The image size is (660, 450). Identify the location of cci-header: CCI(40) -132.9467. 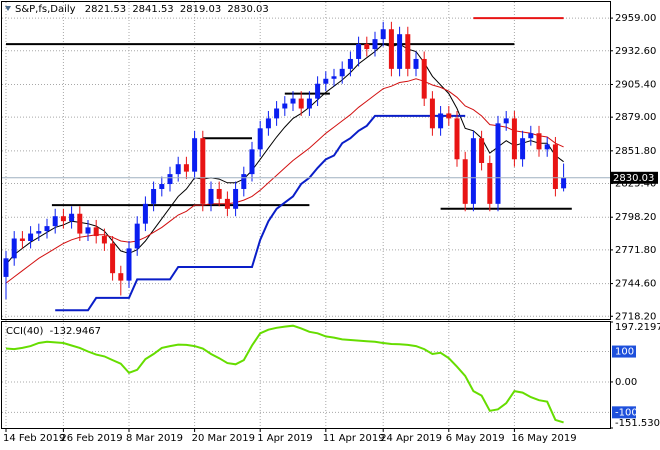
(53, 331).